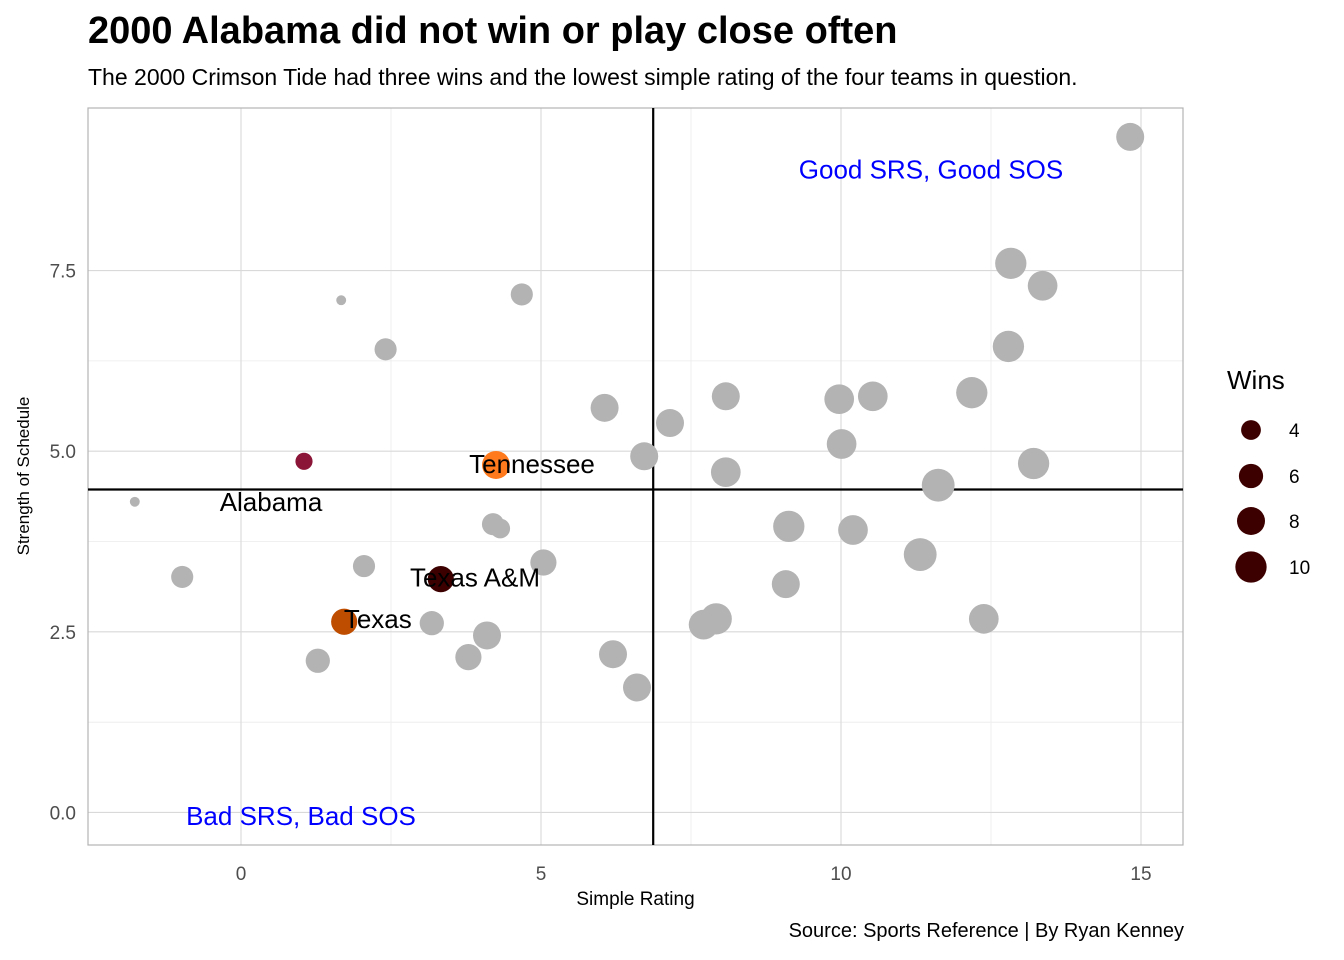 This screenshot has width=1344, height=960. Describe the element at coordinates (694, 874) in the screenshot. I see `x-axis-ticks: 0 5 10 15` at that location.